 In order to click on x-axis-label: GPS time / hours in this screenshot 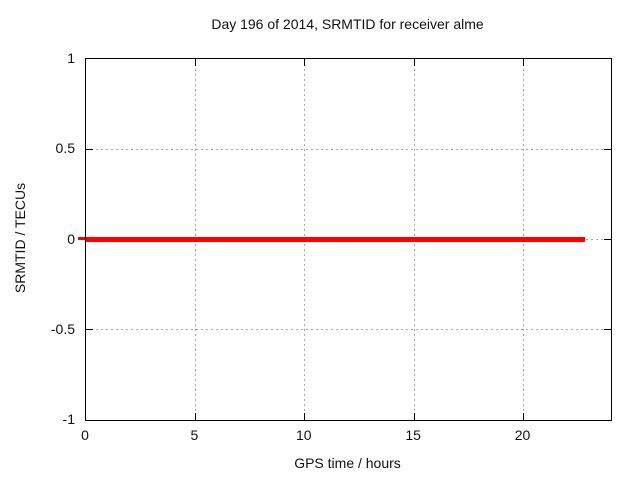, I will do `click(347, 463)`.